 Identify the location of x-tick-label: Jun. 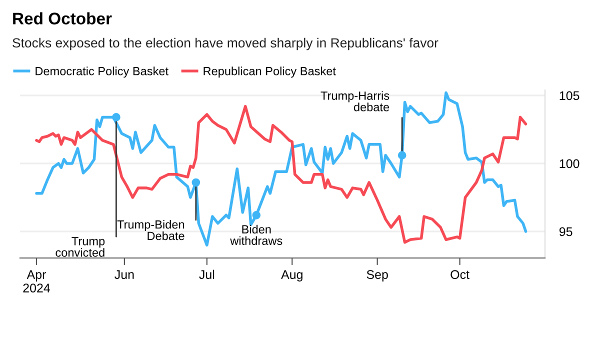
(124, 274).